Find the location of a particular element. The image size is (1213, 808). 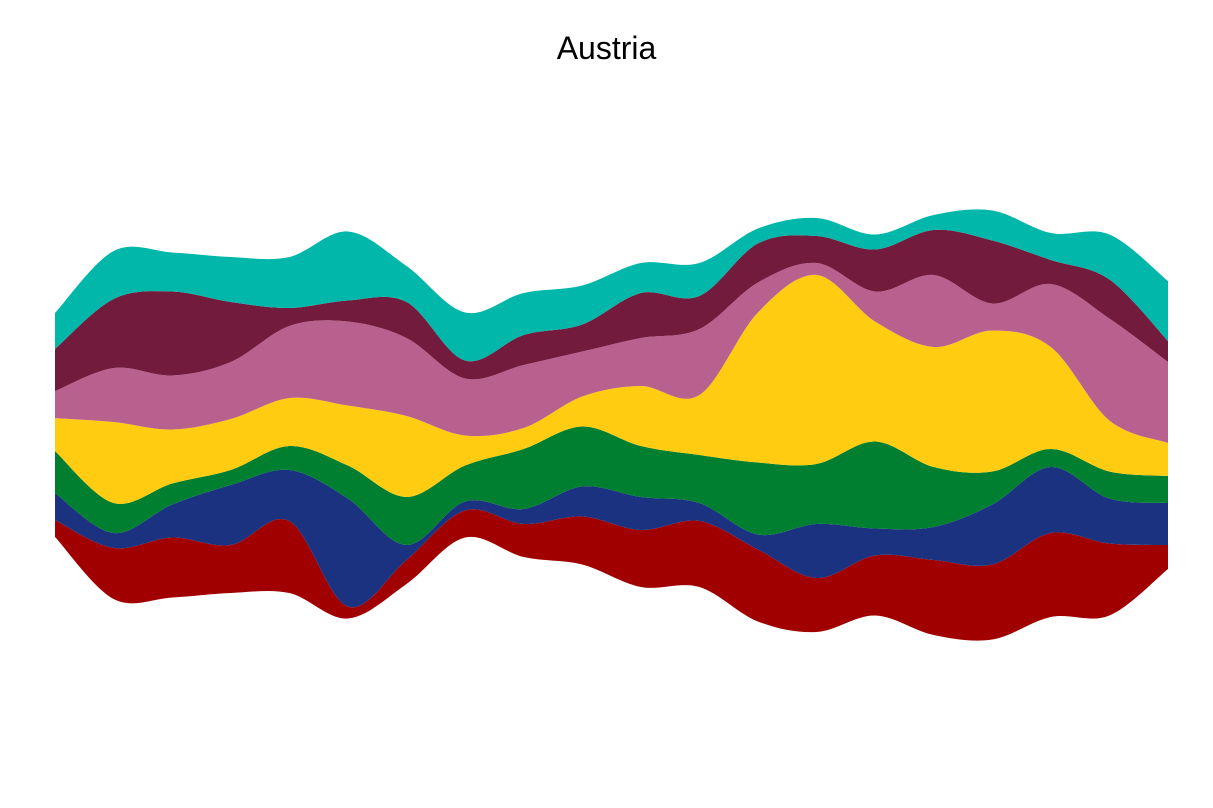

chart-title: Austria is located at coordinates (606, 48).